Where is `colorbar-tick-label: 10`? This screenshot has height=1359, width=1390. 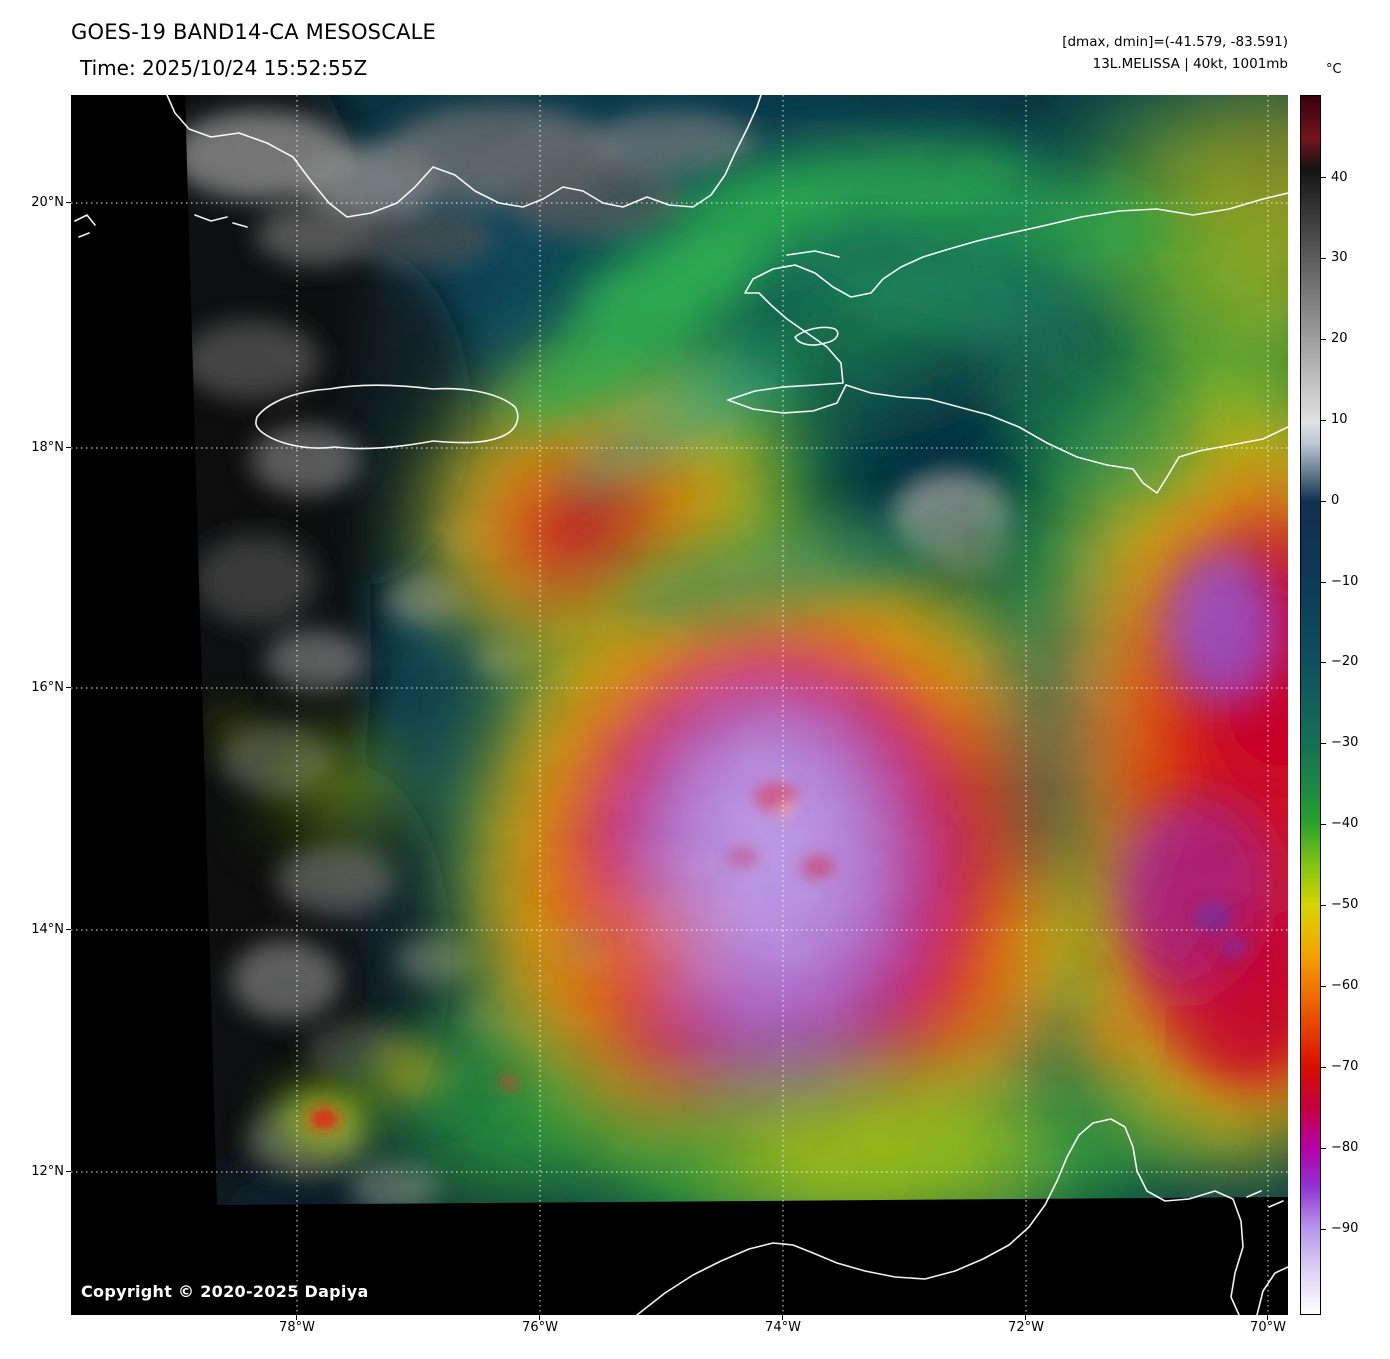
colorbar-tick-label: 10 is located at coordinates (1339, 419).